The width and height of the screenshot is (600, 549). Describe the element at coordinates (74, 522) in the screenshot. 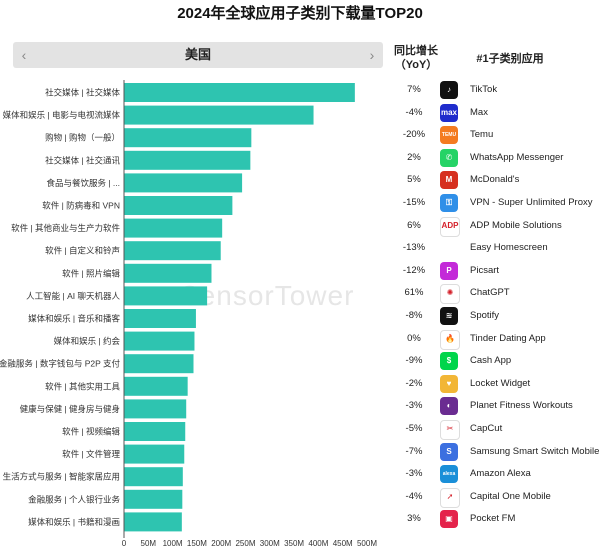

I see `category-label: 媒体和娱乐 | 书籍和漫画` at that location.